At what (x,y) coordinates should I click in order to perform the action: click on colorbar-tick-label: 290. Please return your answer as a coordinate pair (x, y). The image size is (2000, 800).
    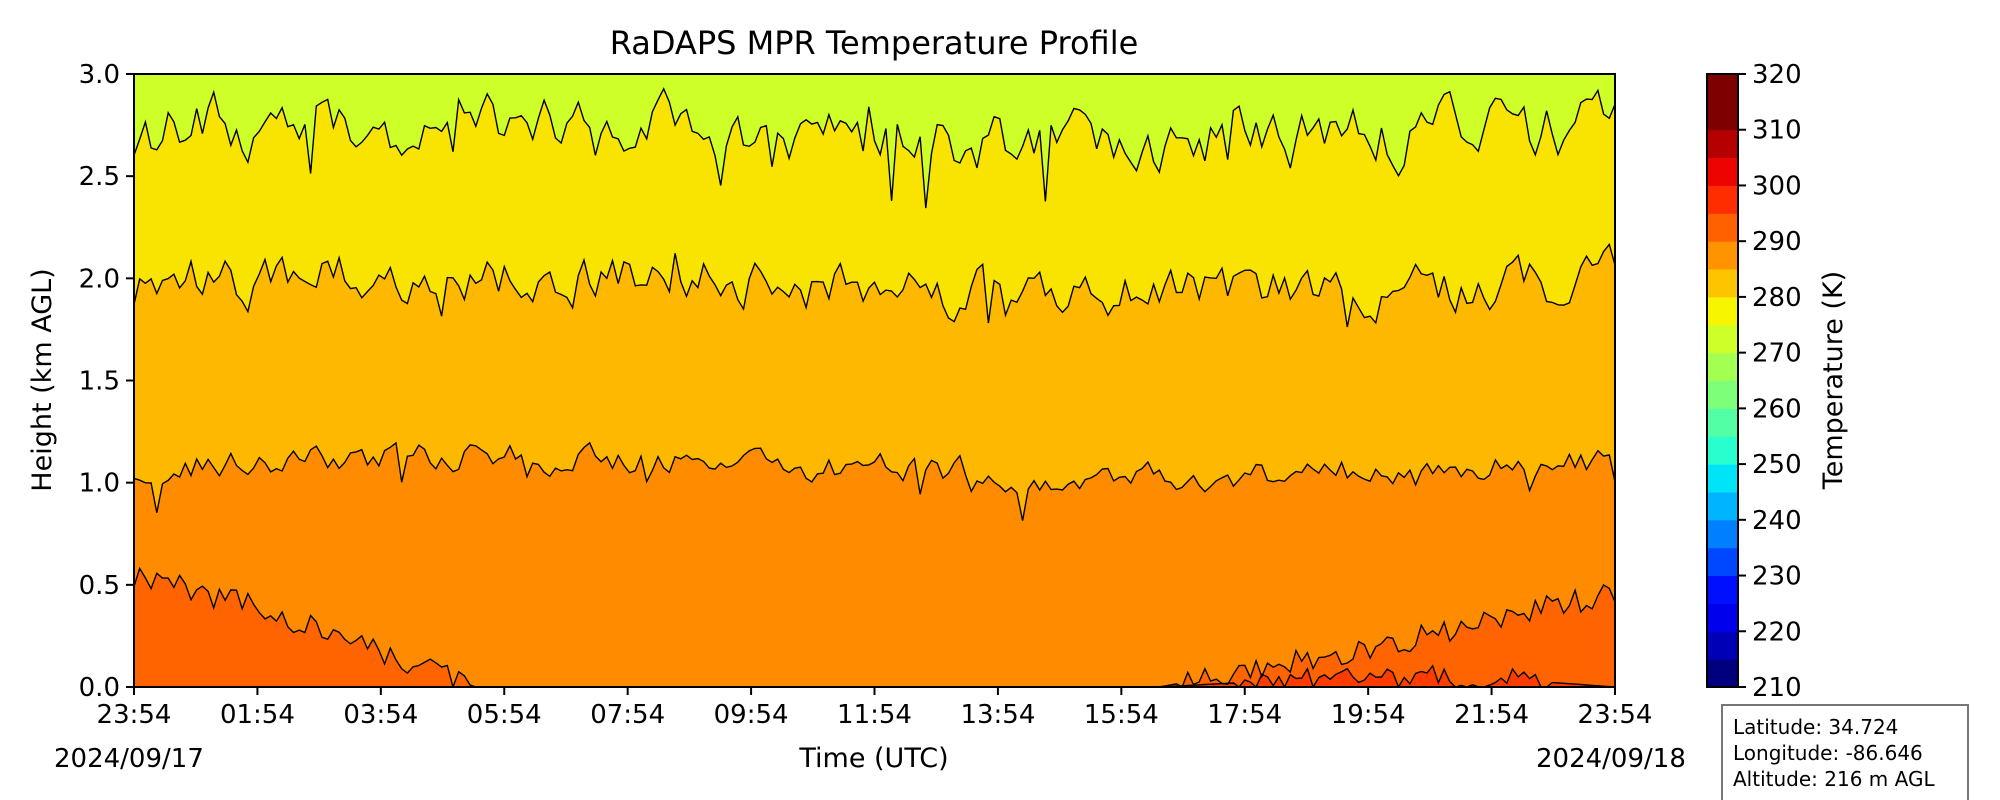
    Looking at the image, I should click on (1777, 242).